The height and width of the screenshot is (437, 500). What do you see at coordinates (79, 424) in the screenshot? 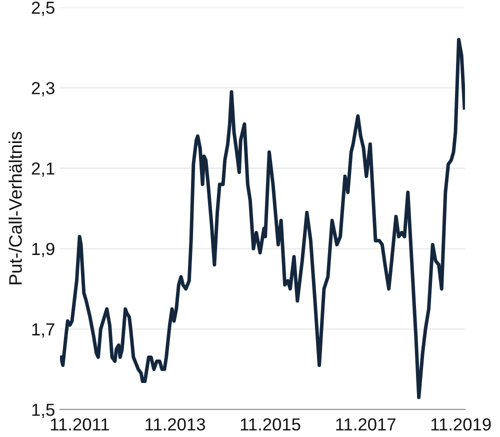
I see `x-tick-label: 11.2011` at bounding box center [79, 424].